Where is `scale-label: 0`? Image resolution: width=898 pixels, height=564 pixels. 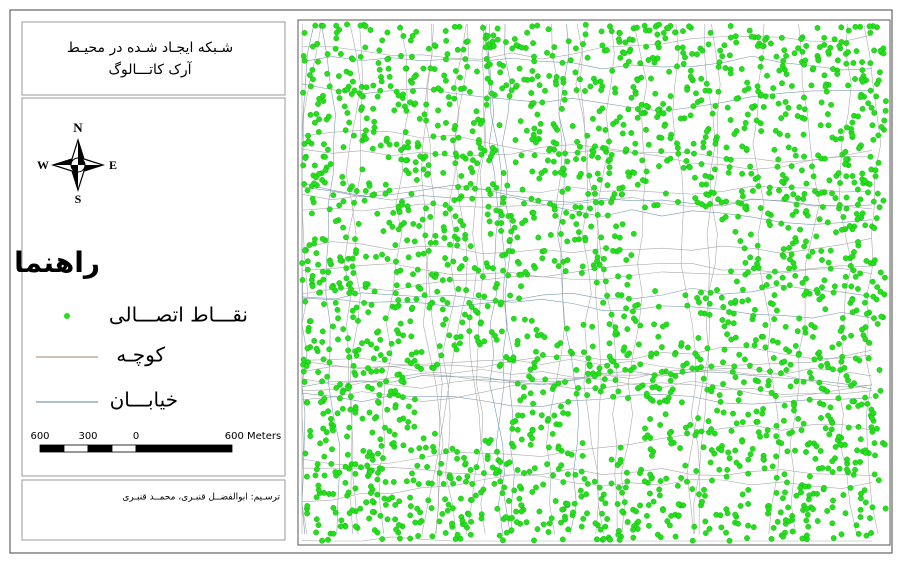 scale-label: 0 is located at coordinates (136, 436).